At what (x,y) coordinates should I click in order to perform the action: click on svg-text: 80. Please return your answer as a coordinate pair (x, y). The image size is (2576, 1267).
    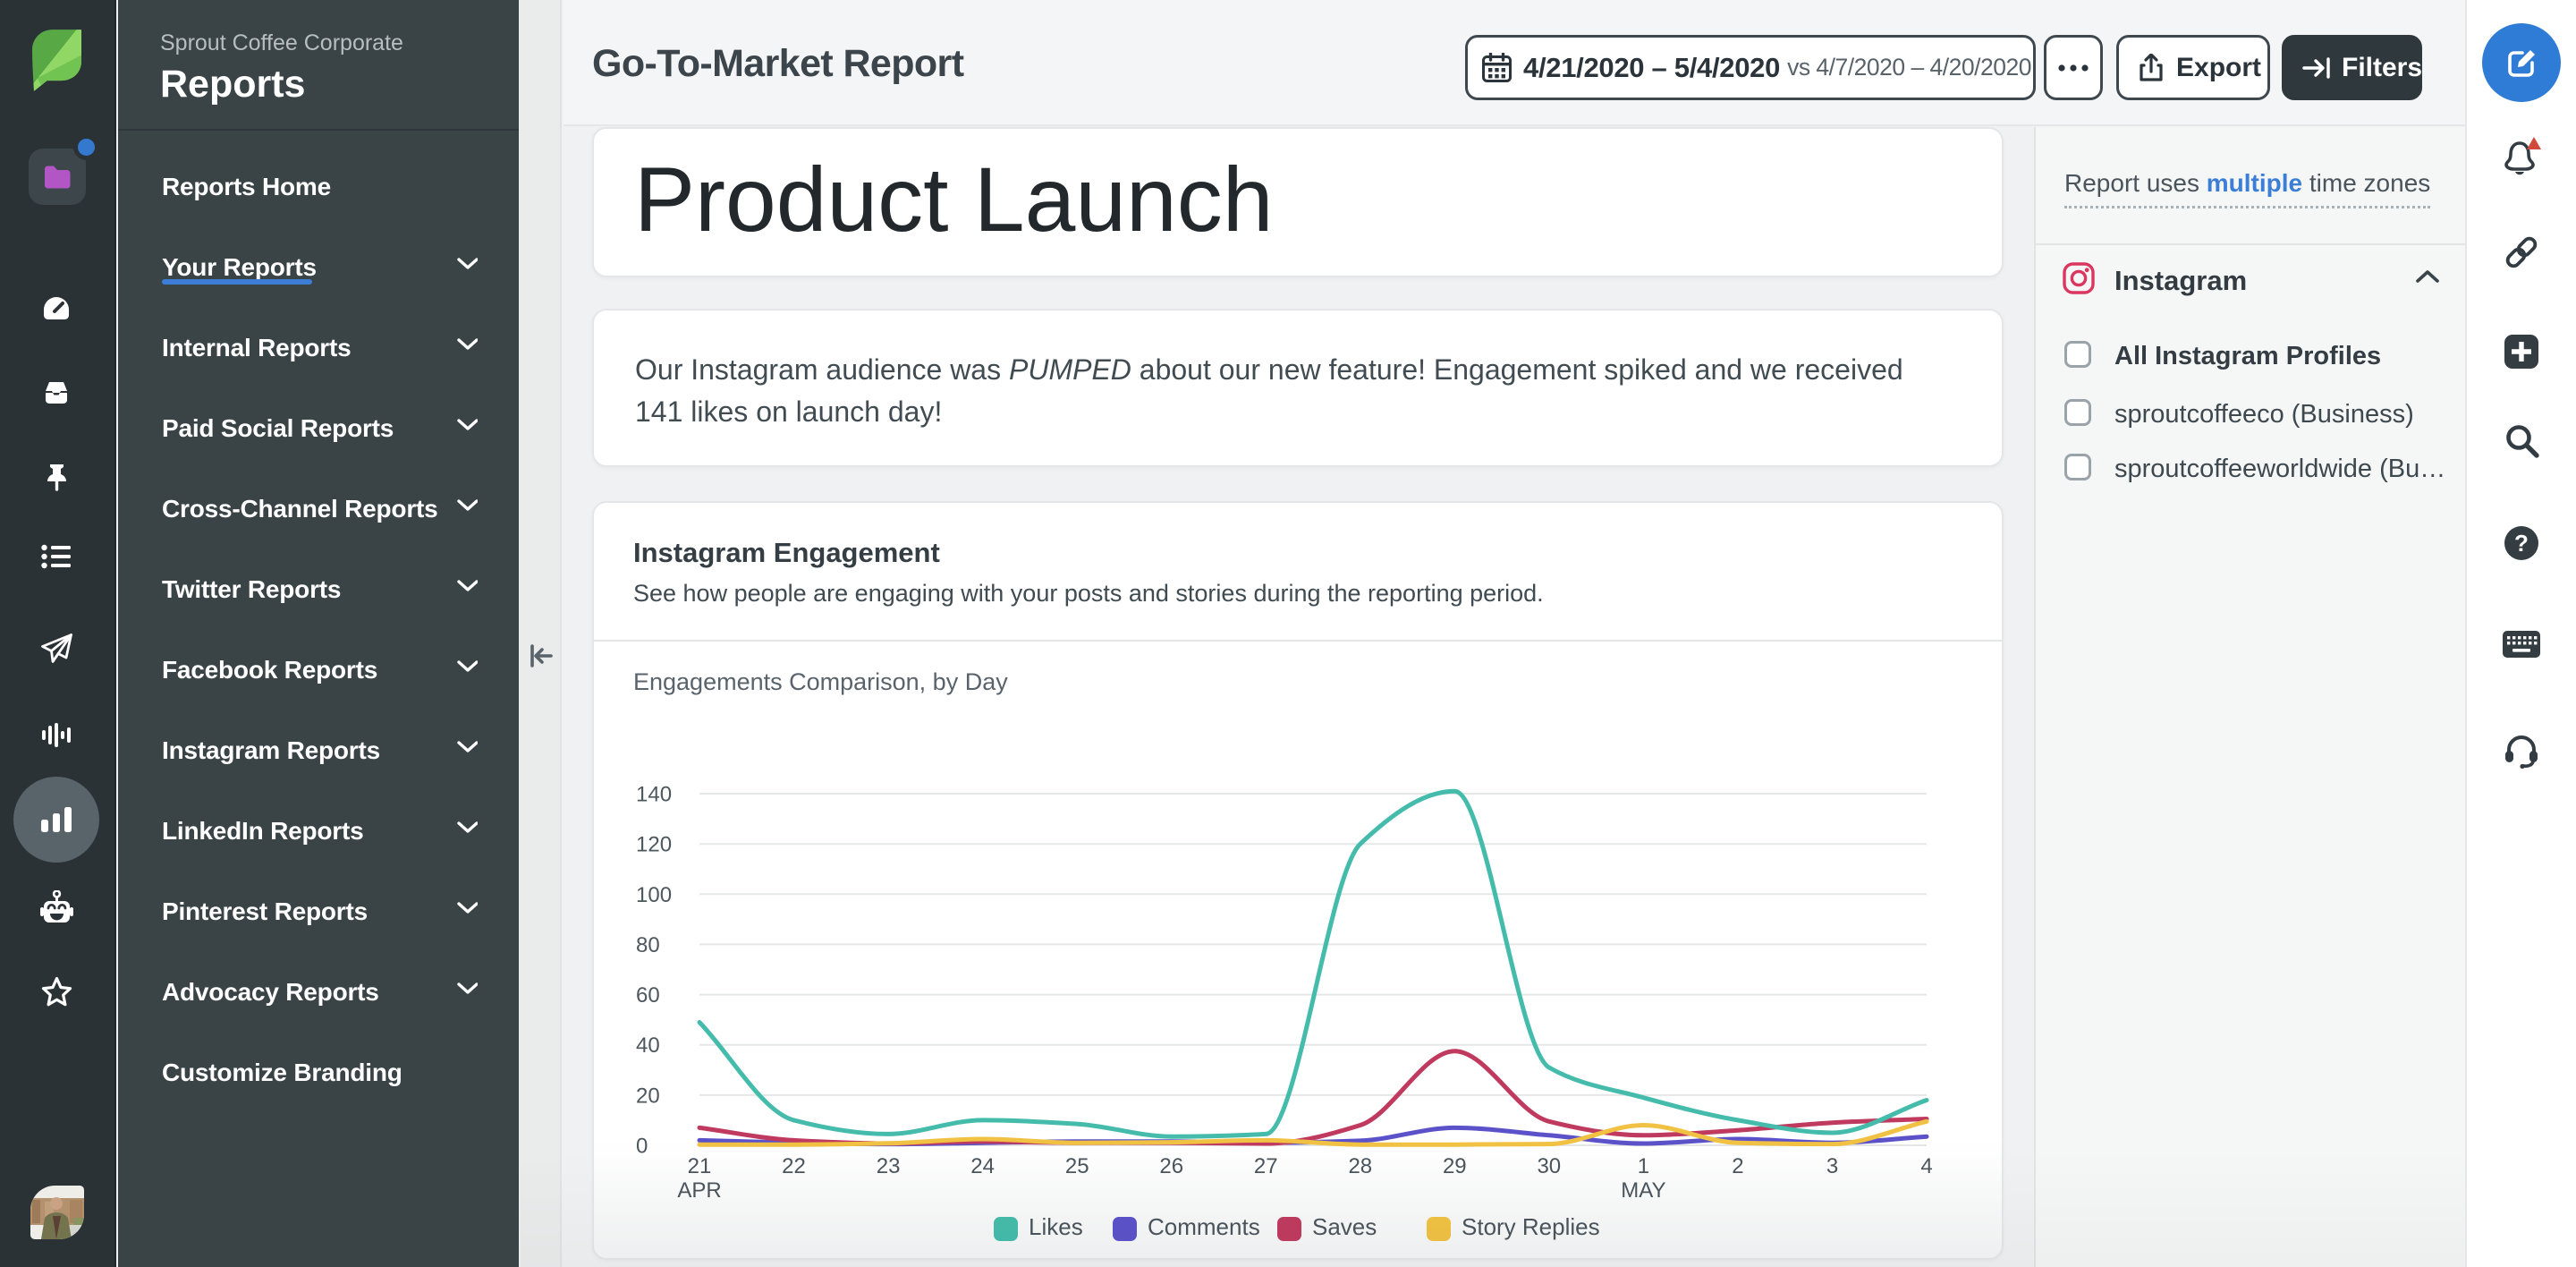
    Looking at the image, I should click on (648, 945).